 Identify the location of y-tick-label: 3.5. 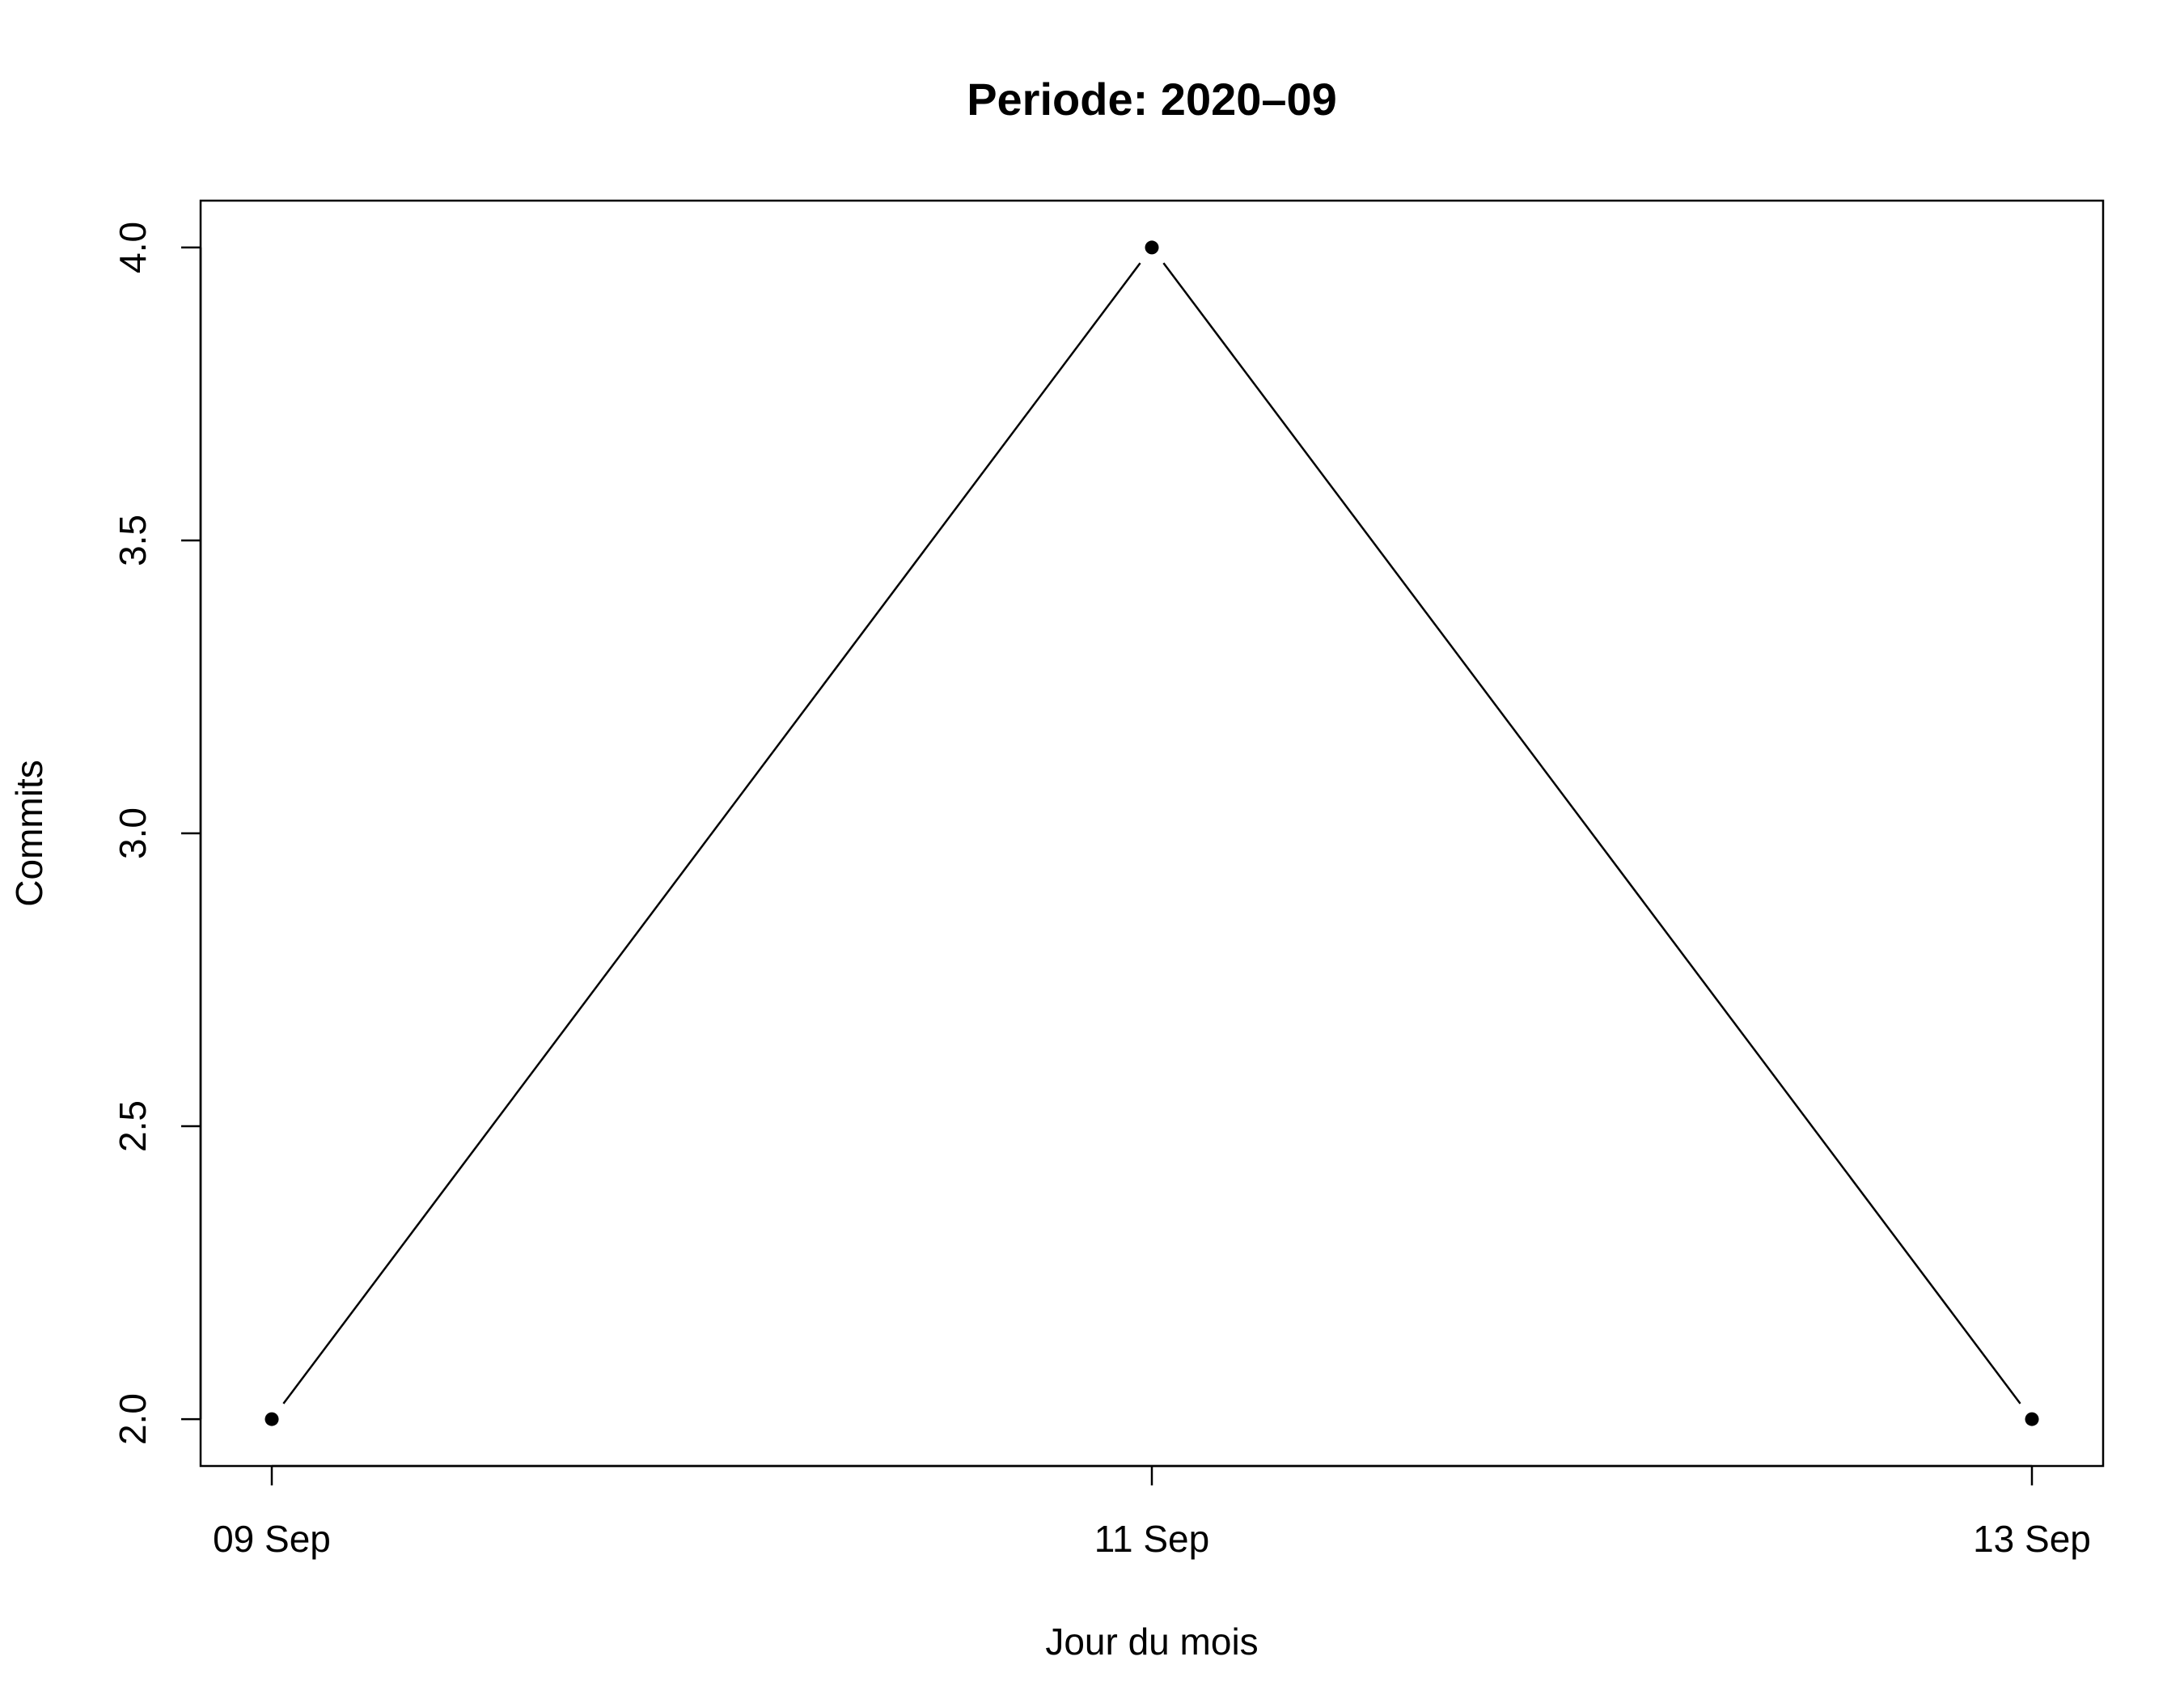
(133, 540).